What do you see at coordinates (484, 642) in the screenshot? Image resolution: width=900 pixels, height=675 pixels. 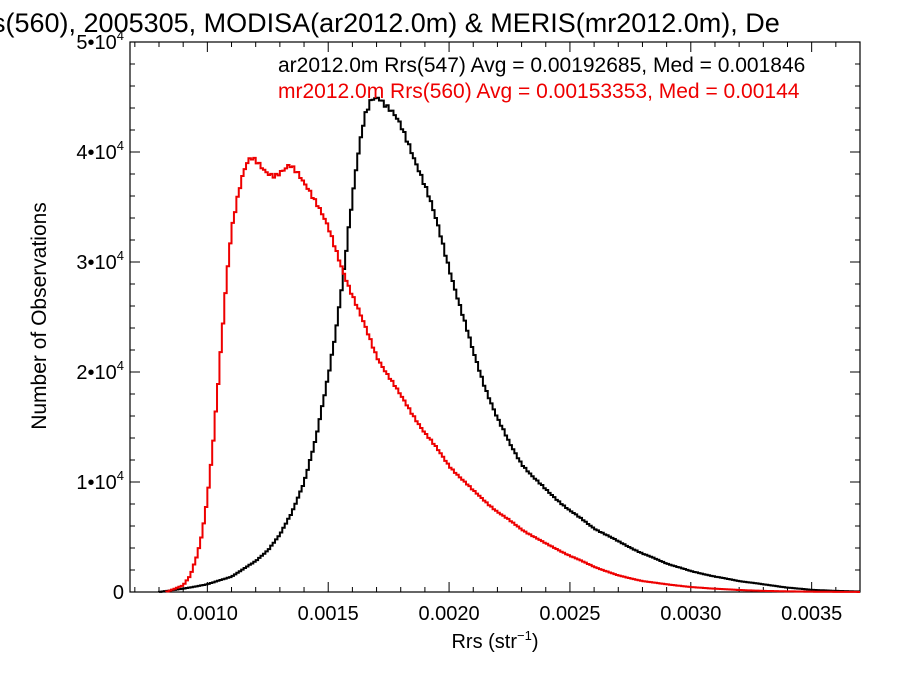 I see `x-axis-label-main: Rrs (str` at bounding box center [484, 642].